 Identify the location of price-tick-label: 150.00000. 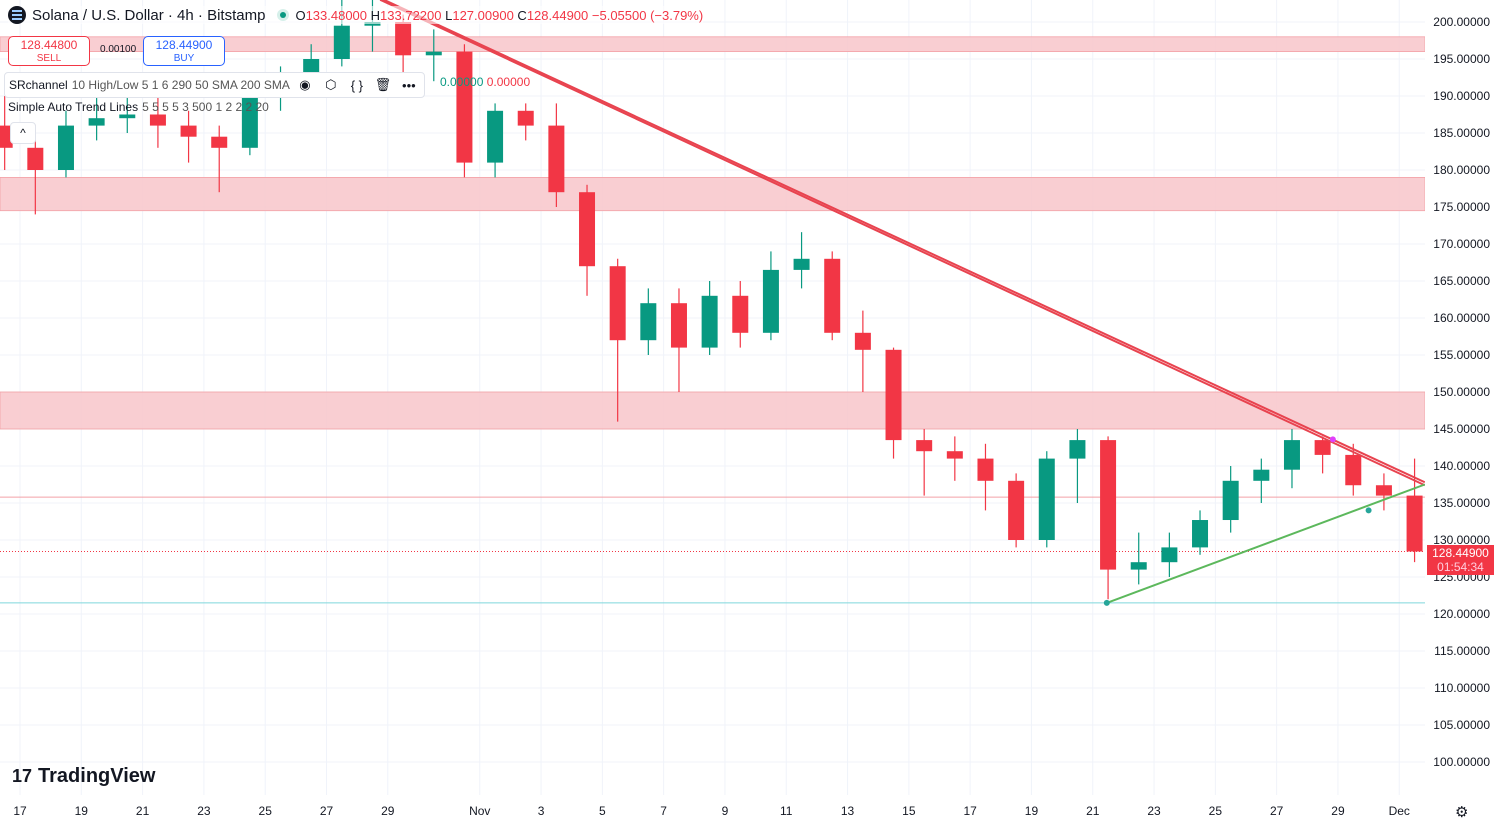
(1461, 392).